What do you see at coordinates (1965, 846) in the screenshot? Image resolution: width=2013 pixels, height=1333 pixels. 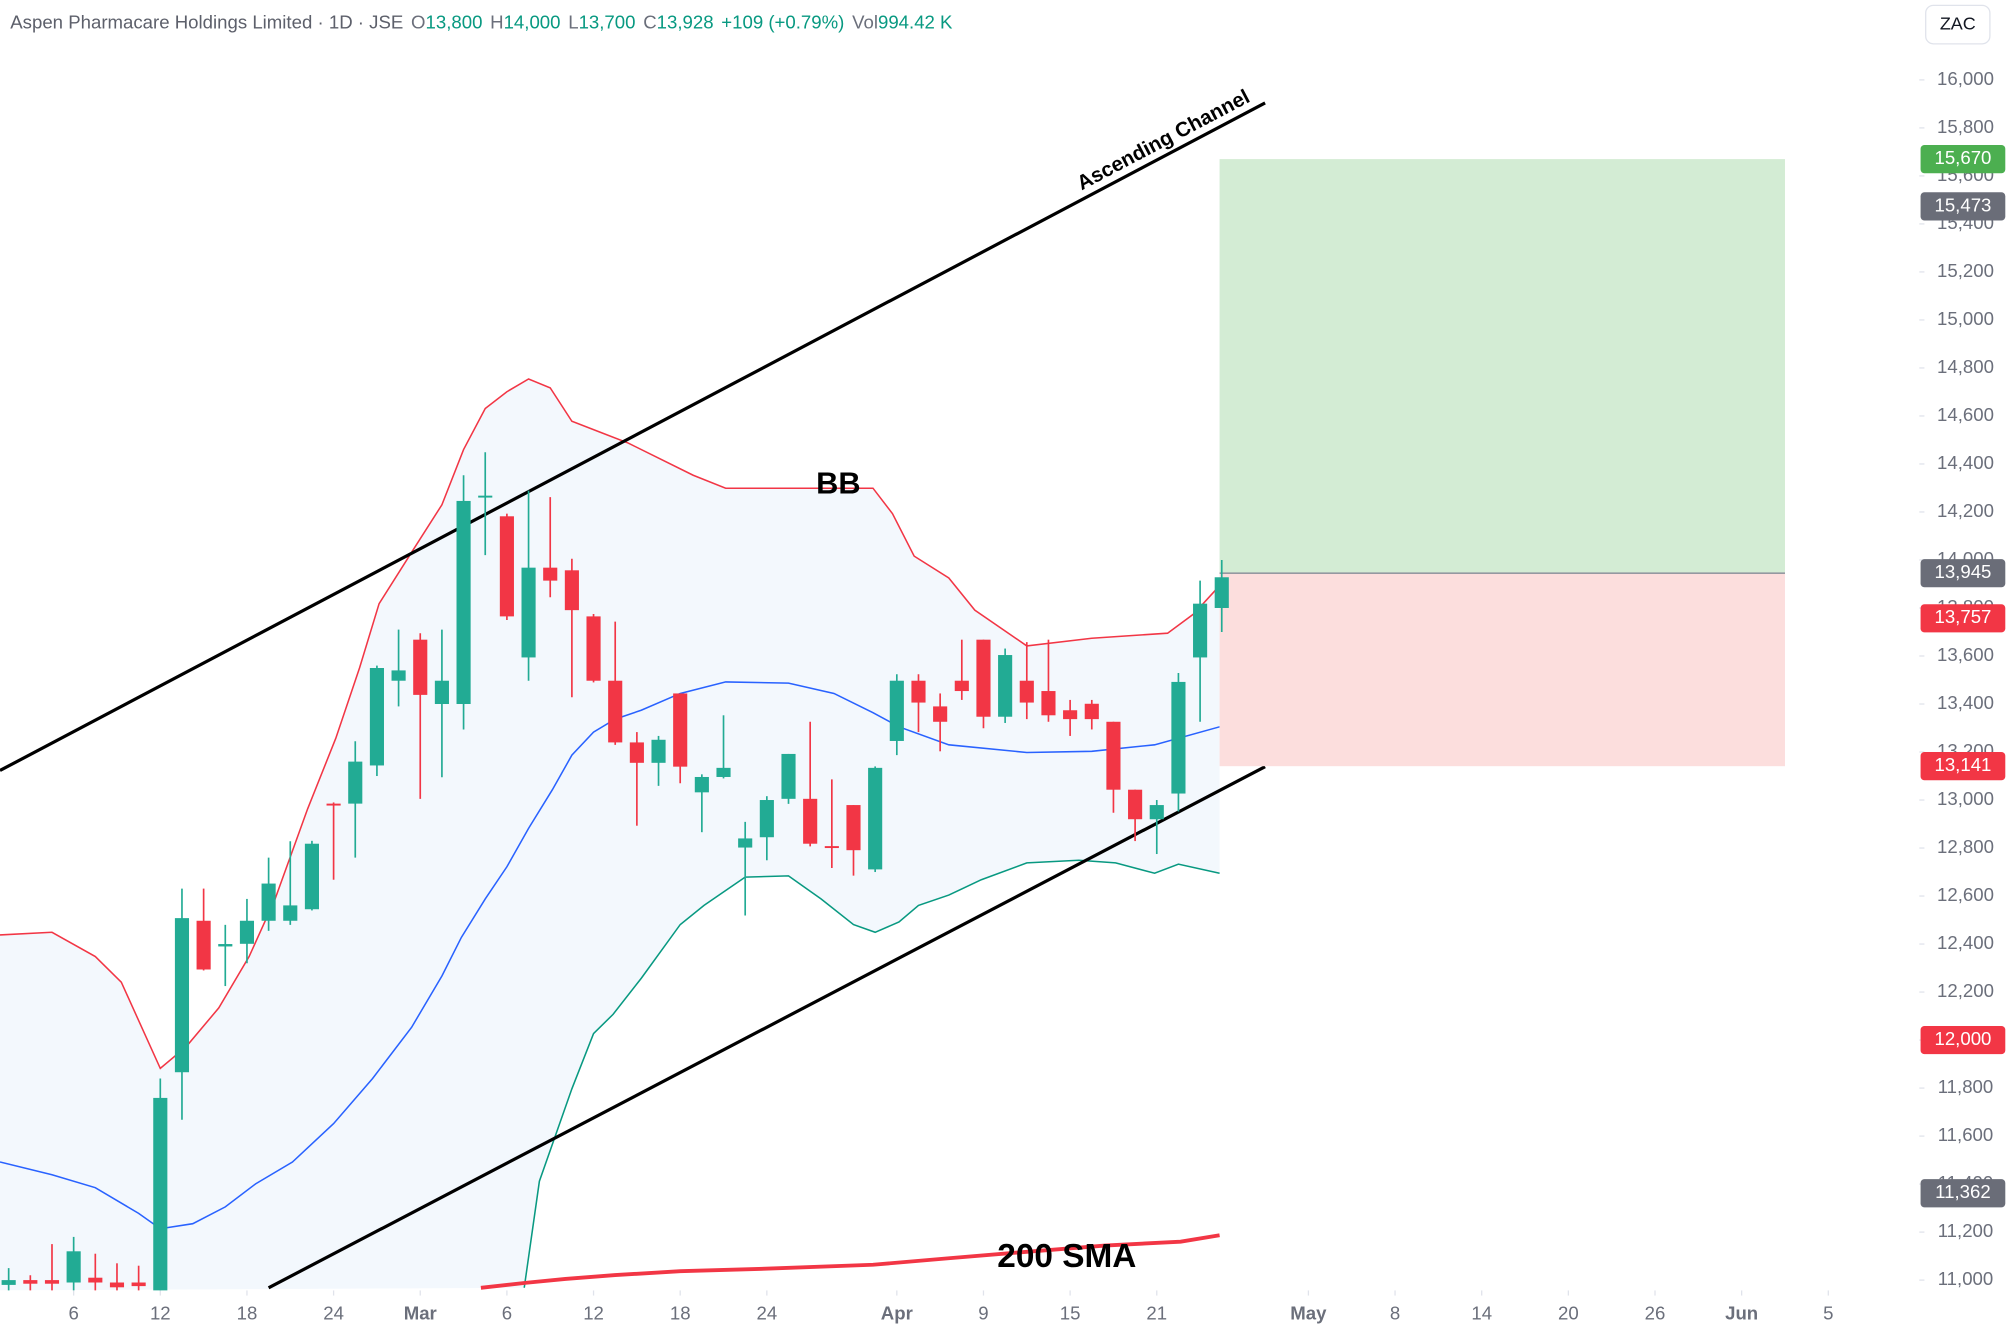 I see `y-tick-label: 12,800` at bounding box center [1965, 846].